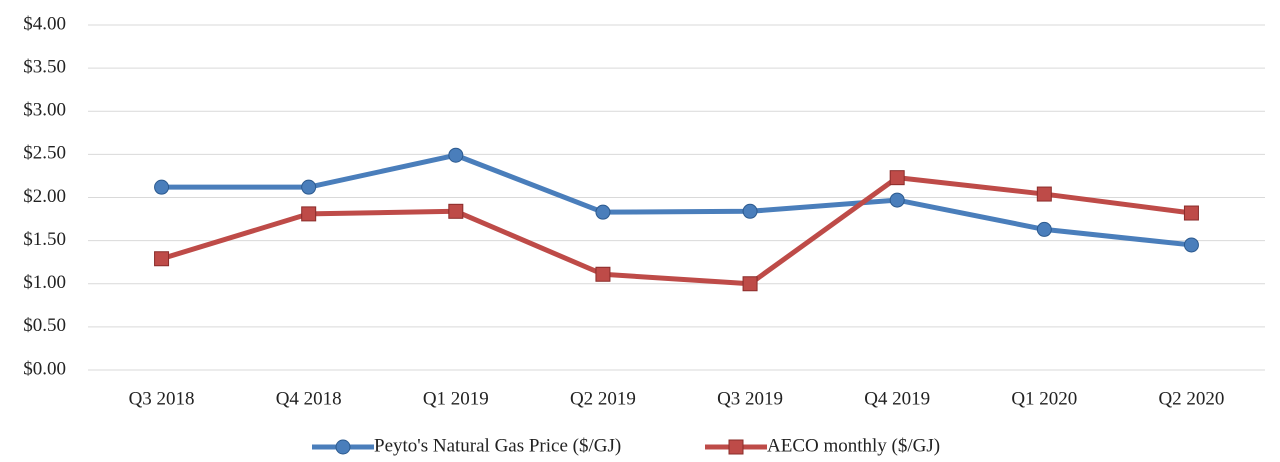  I want to click on y-tick-label: $2.50, so click(44, 153).